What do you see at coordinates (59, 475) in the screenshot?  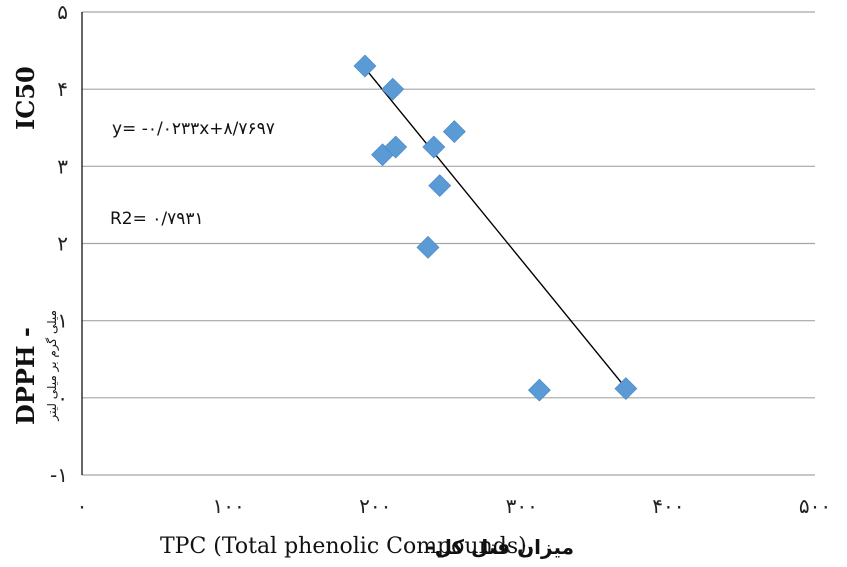 I see `y-tick-label-0: -۱` at bounding box center [59, 475].